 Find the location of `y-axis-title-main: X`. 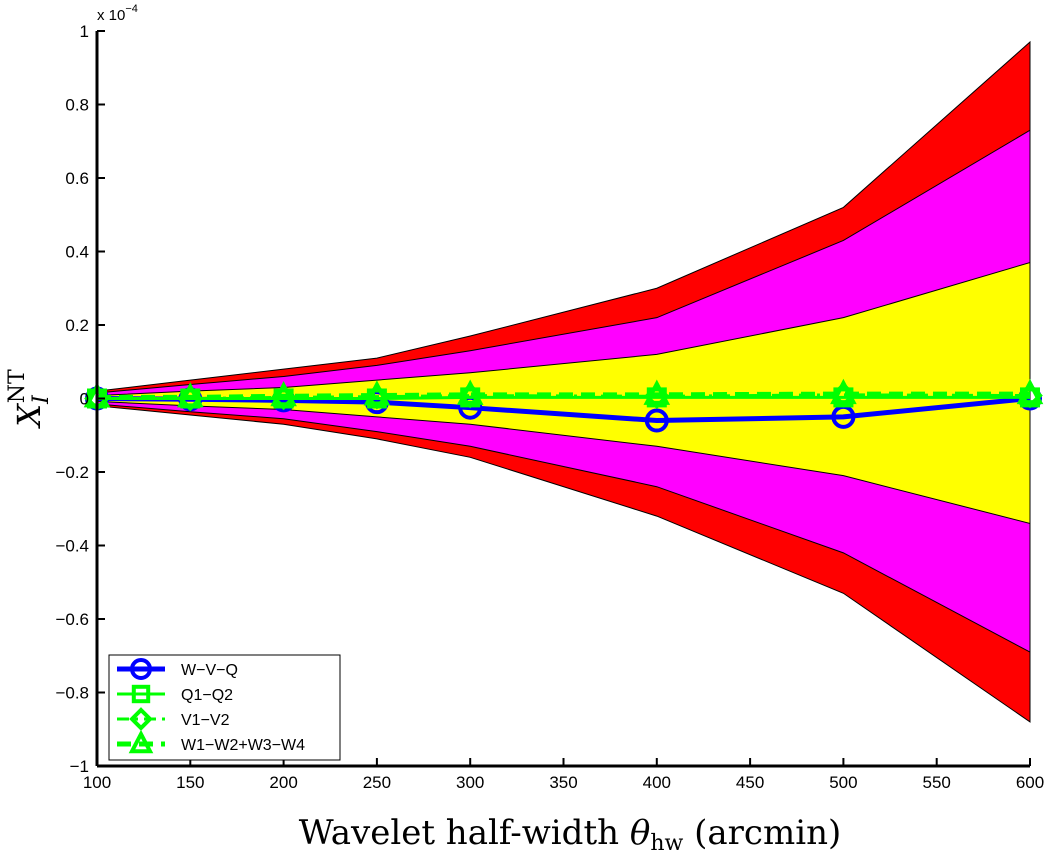

y-axis-title-main: X is located at coordinates (29, 416).